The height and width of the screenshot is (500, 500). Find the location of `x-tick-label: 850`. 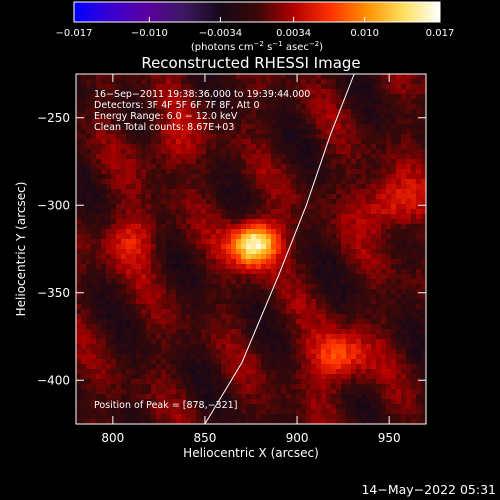

x-tick-label: 850 is located at coordinates (204, 438).